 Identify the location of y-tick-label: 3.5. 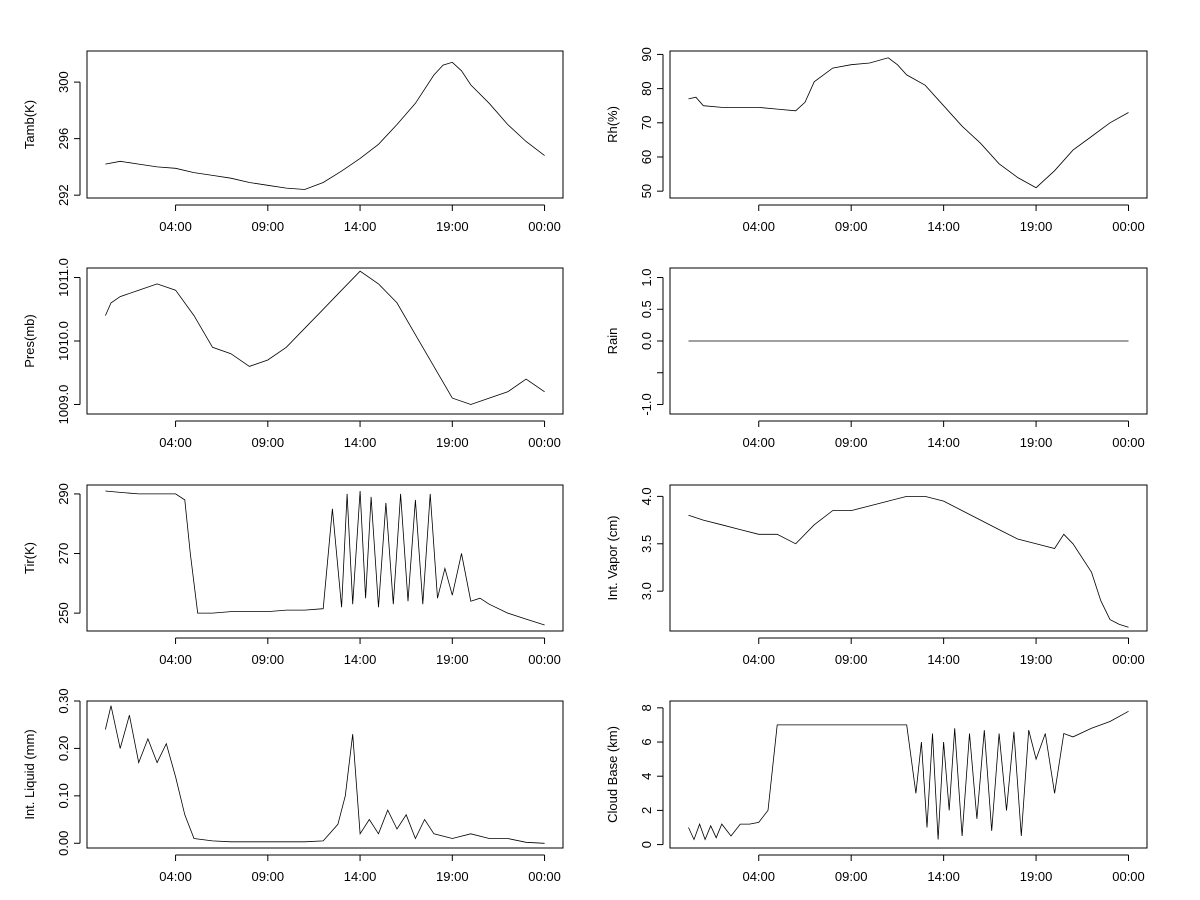
(646, 544).